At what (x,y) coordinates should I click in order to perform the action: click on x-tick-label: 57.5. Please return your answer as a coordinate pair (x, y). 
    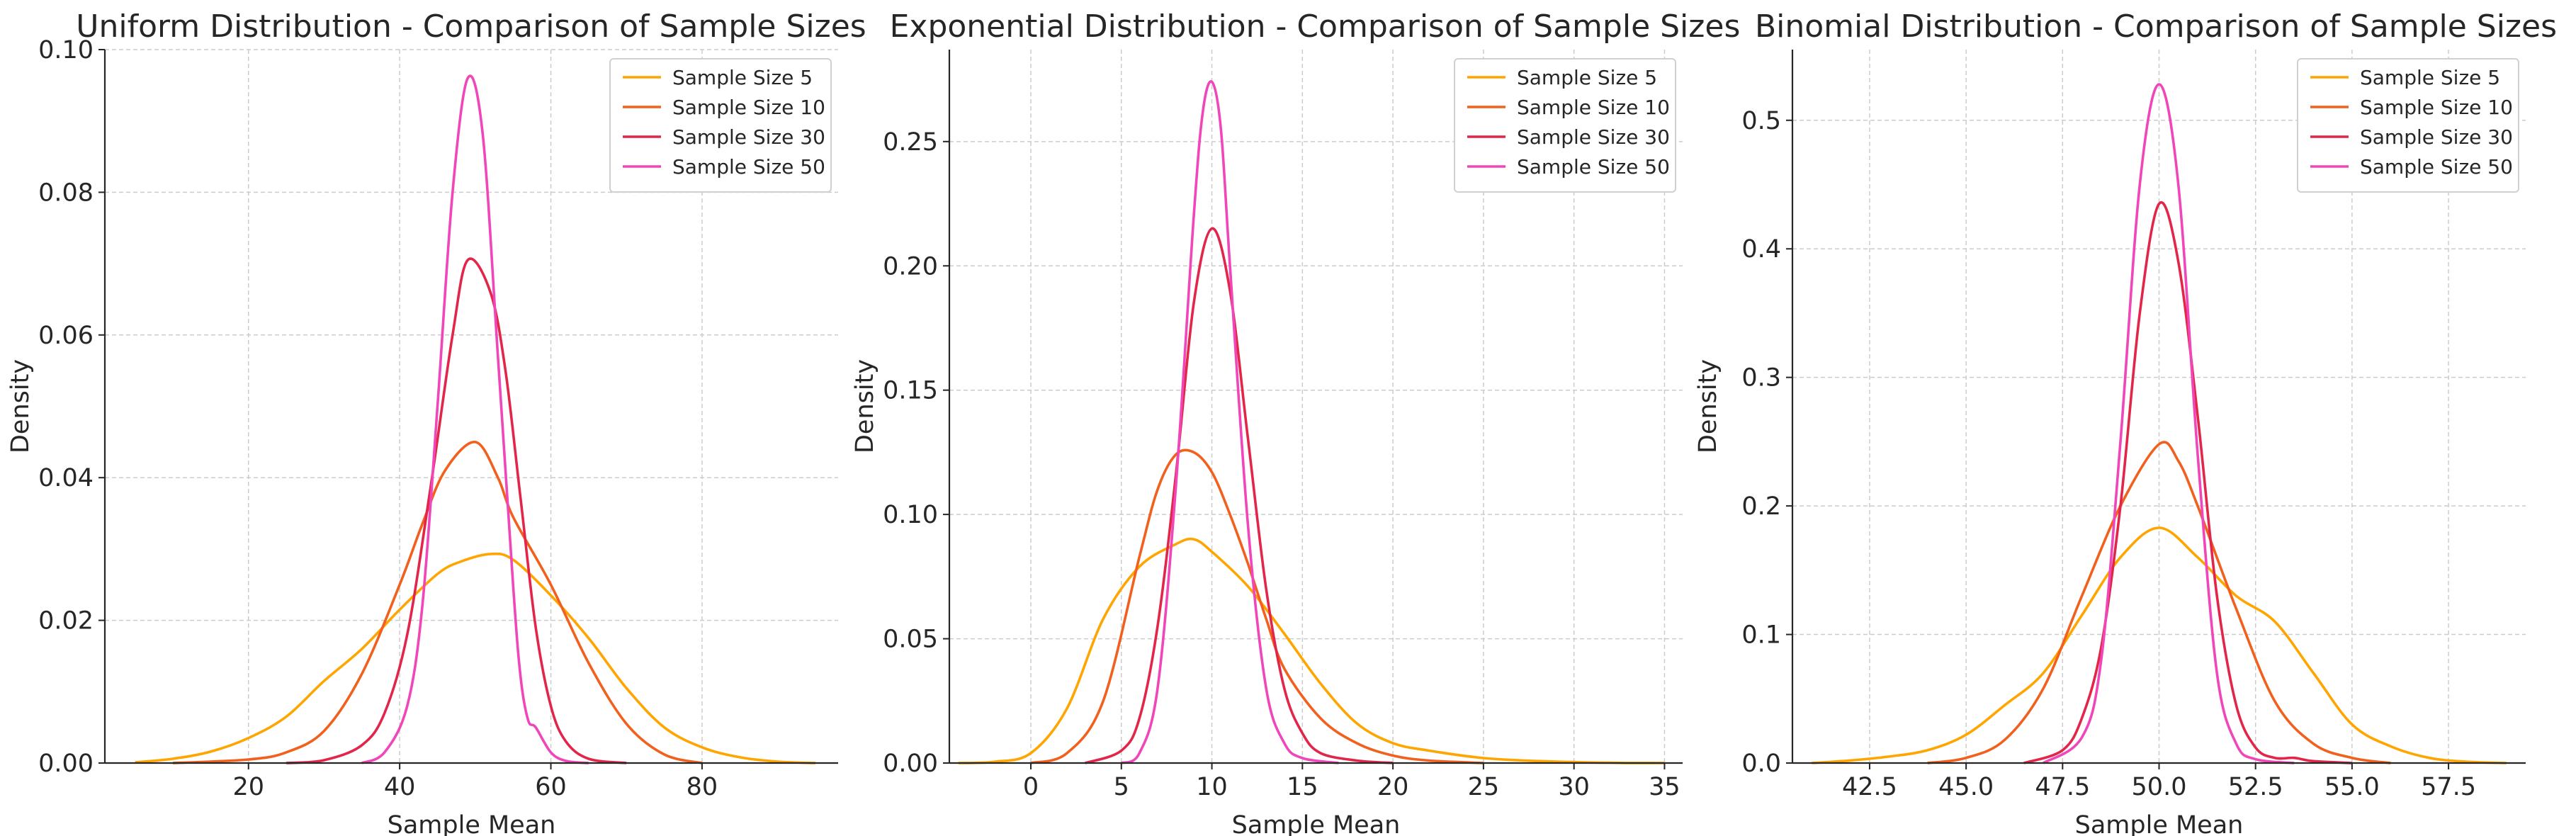
    Looking at the image, I should click on (2448, 787).